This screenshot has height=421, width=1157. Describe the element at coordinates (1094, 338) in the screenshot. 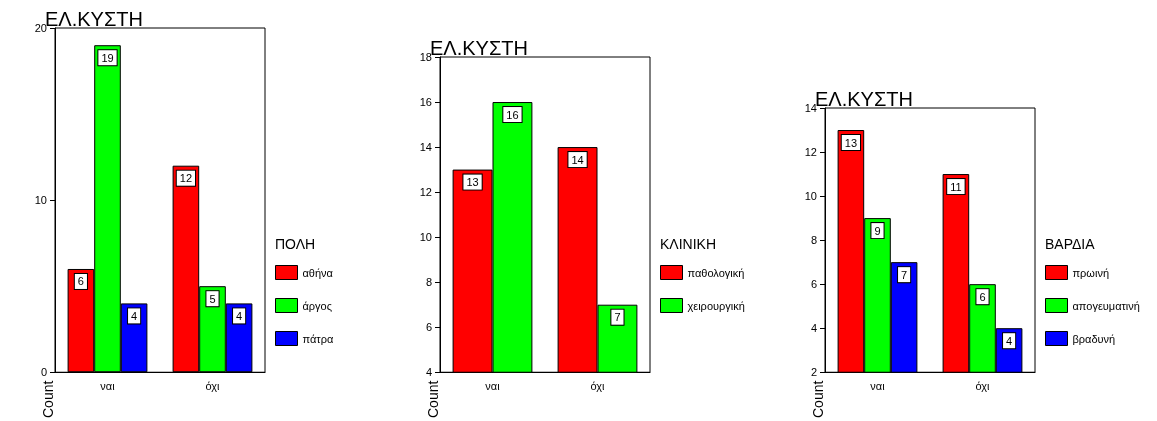

I see `legend-label: βραδυνή` at that location.